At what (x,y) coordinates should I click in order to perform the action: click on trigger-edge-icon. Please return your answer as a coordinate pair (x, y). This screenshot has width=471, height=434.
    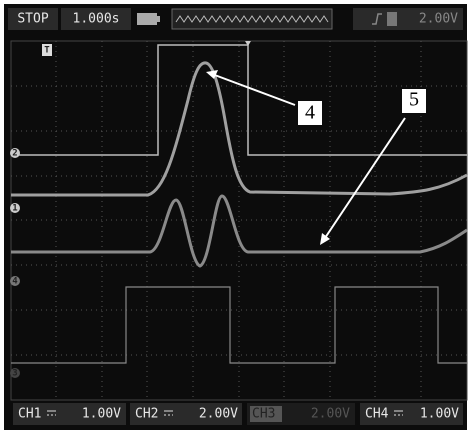
    Looking at the image, I should click on (377, 19).